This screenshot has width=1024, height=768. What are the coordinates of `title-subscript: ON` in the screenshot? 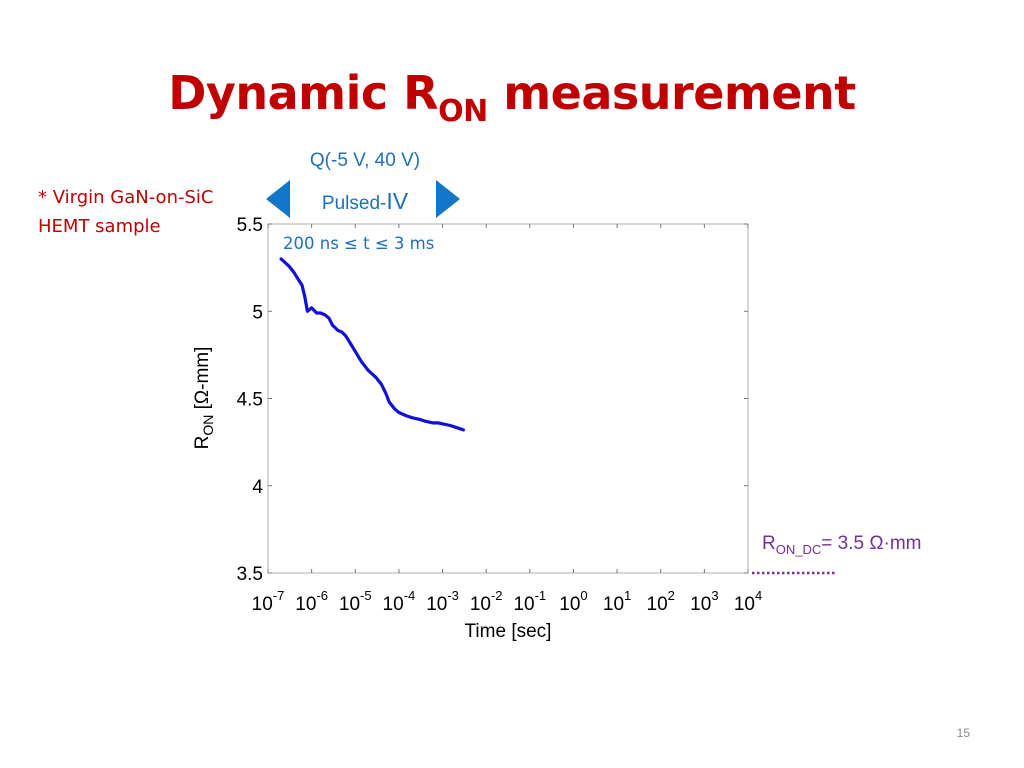 It's located at (463, 111).